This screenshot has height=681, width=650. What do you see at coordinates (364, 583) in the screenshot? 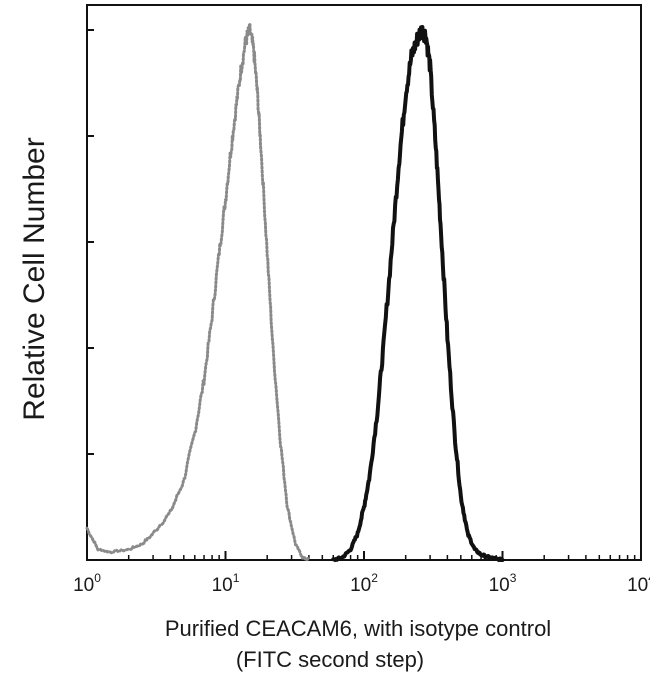
I see `x-tick-label-2: 10²` at bounding box center [364, 583].